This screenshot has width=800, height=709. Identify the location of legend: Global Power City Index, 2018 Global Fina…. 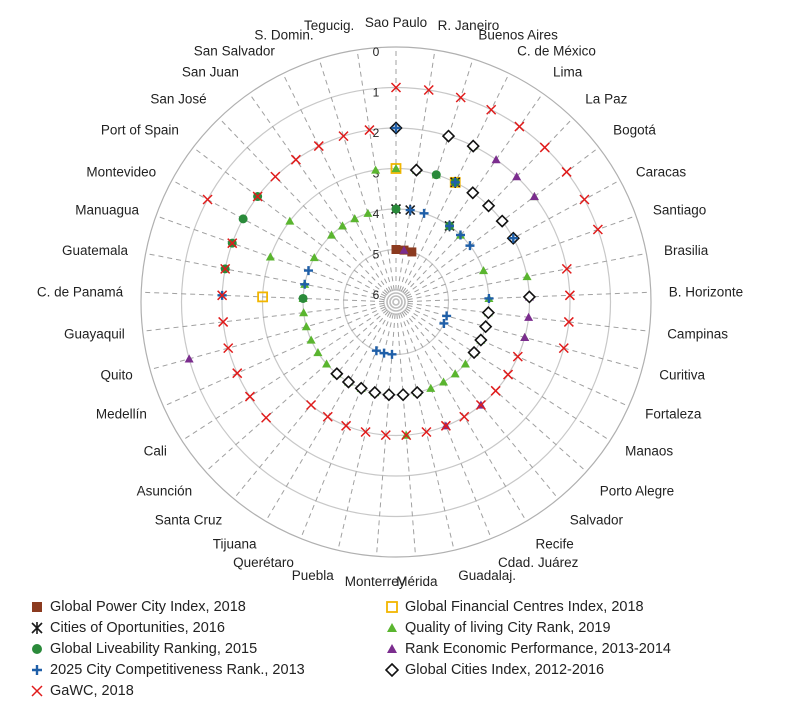
(410, 650).